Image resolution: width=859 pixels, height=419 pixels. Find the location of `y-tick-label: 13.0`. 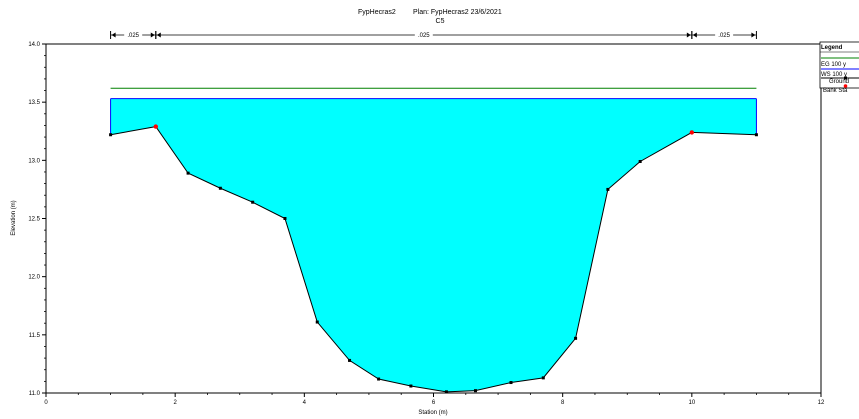

y-tick-label: 13.0 is located at coordinates (34, 161).